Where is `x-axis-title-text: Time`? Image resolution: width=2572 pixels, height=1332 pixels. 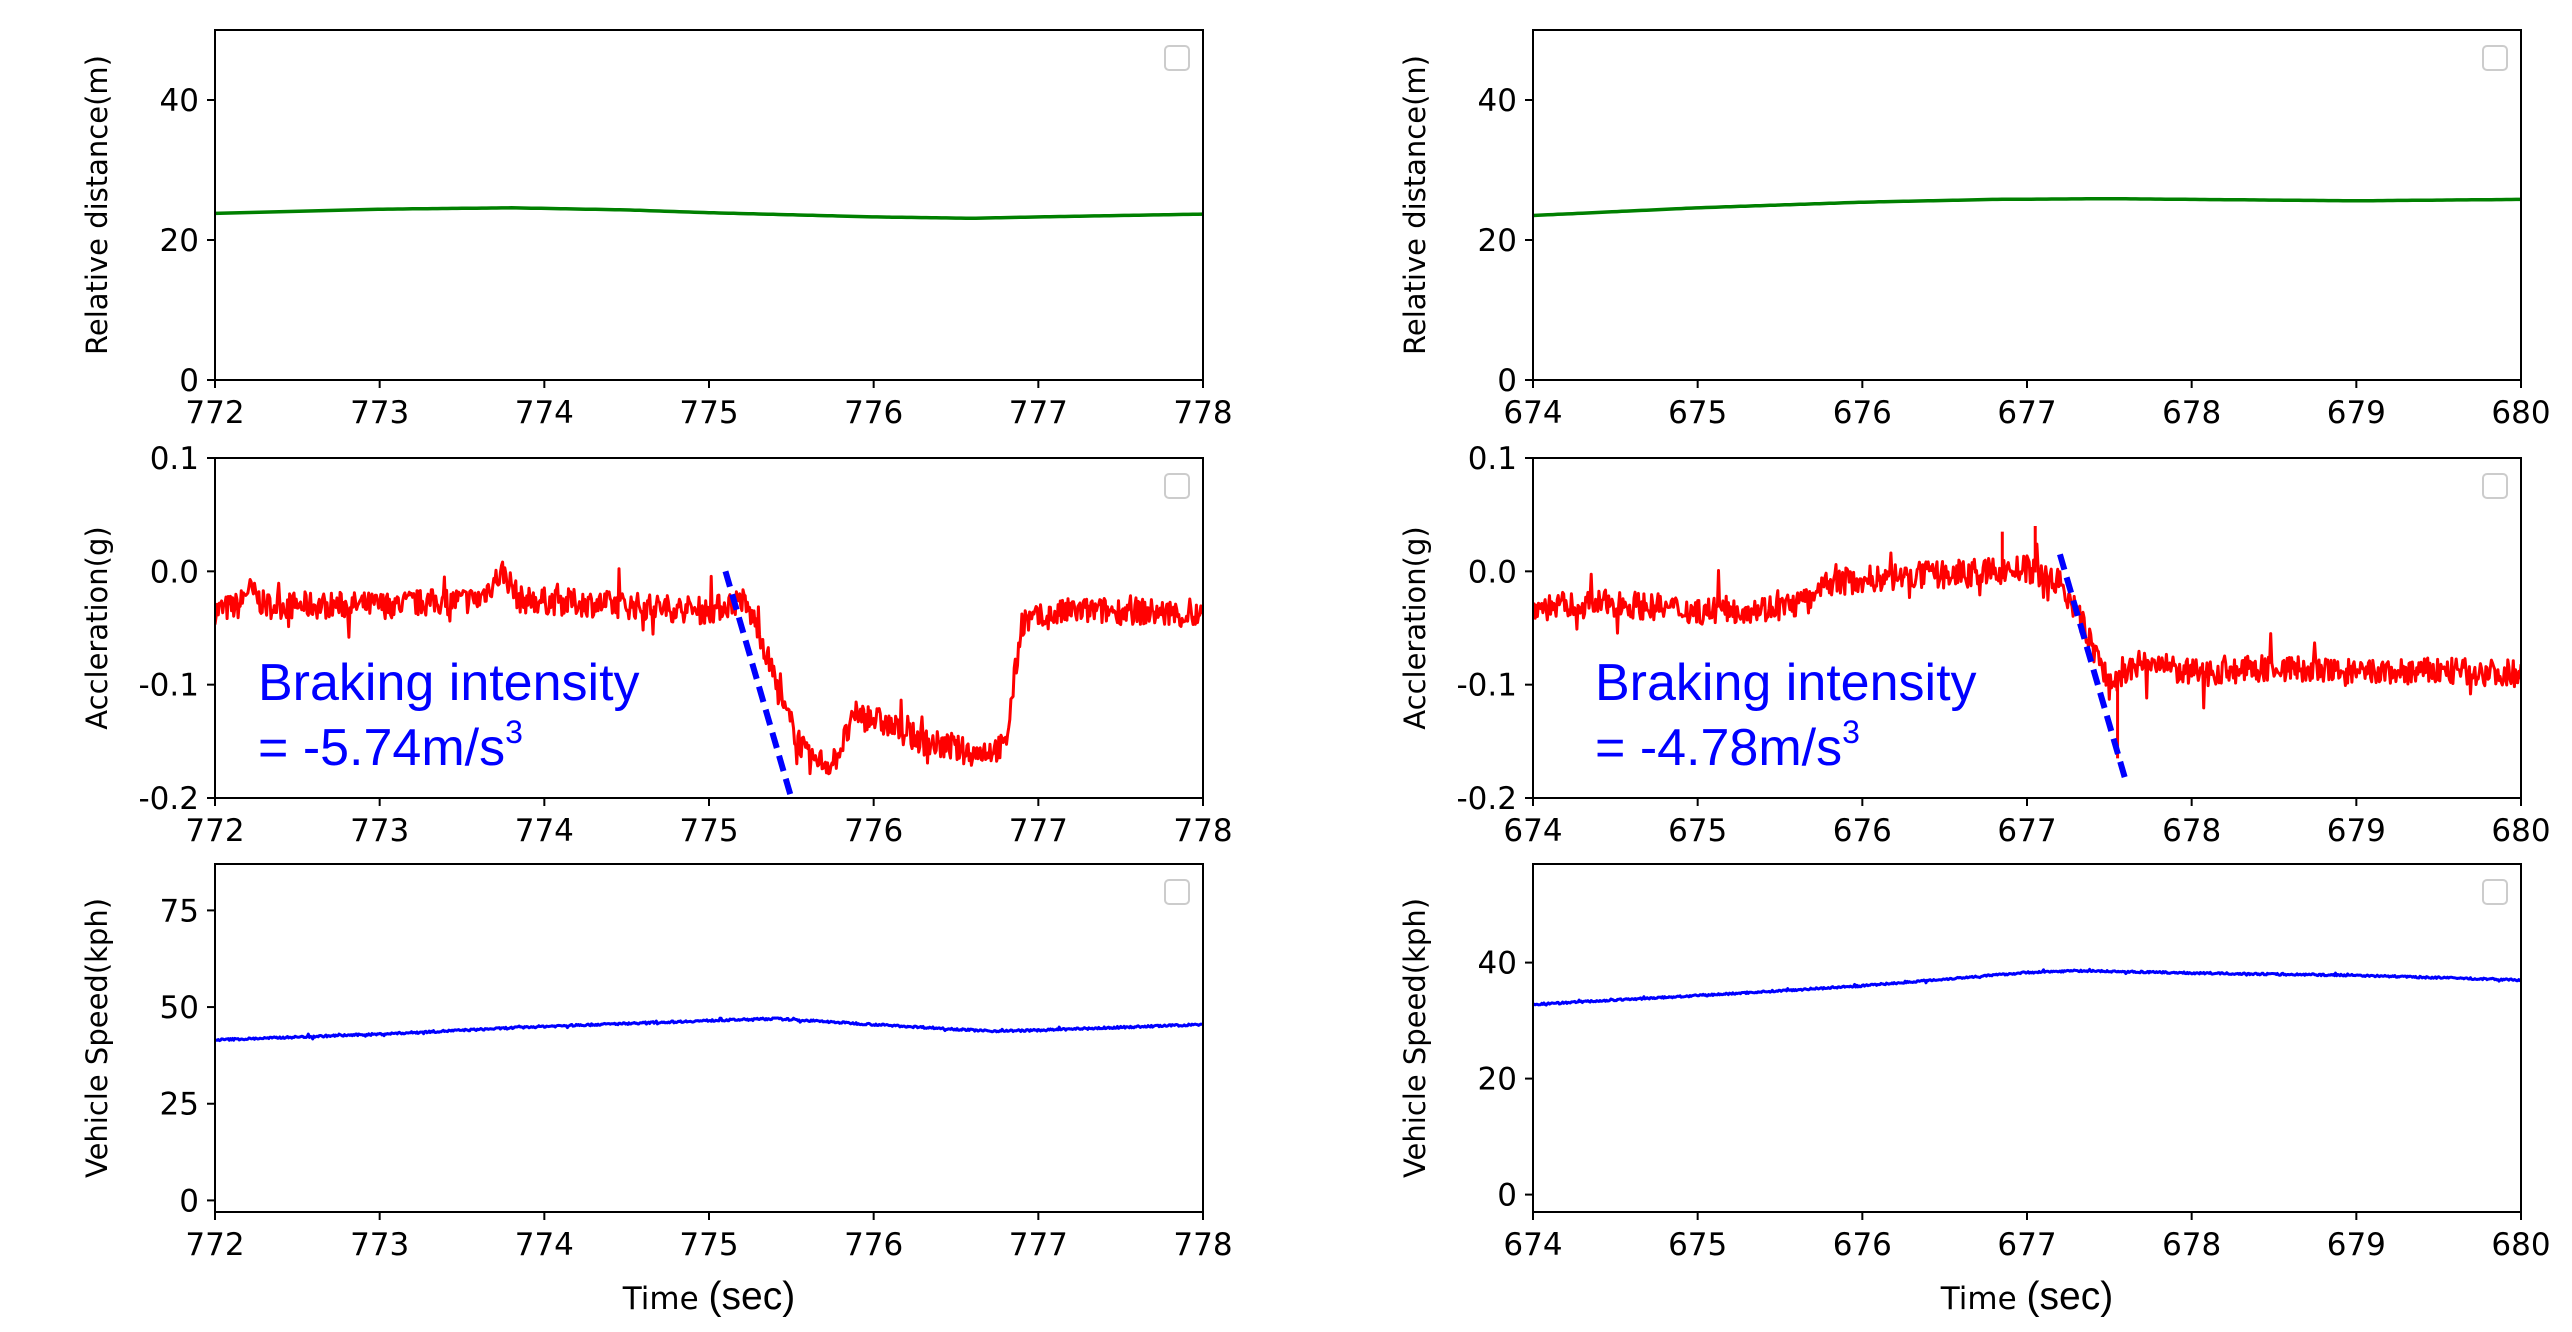
x-axis-title-text: Time is located at coordinates (1983, 1299).